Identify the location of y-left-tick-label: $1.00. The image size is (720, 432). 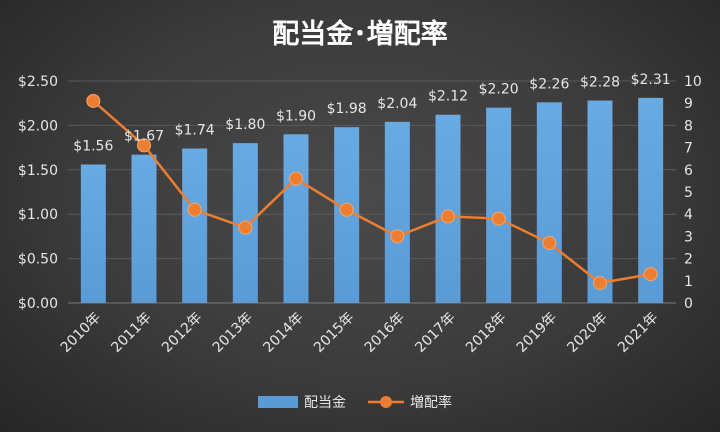
(38, 215).